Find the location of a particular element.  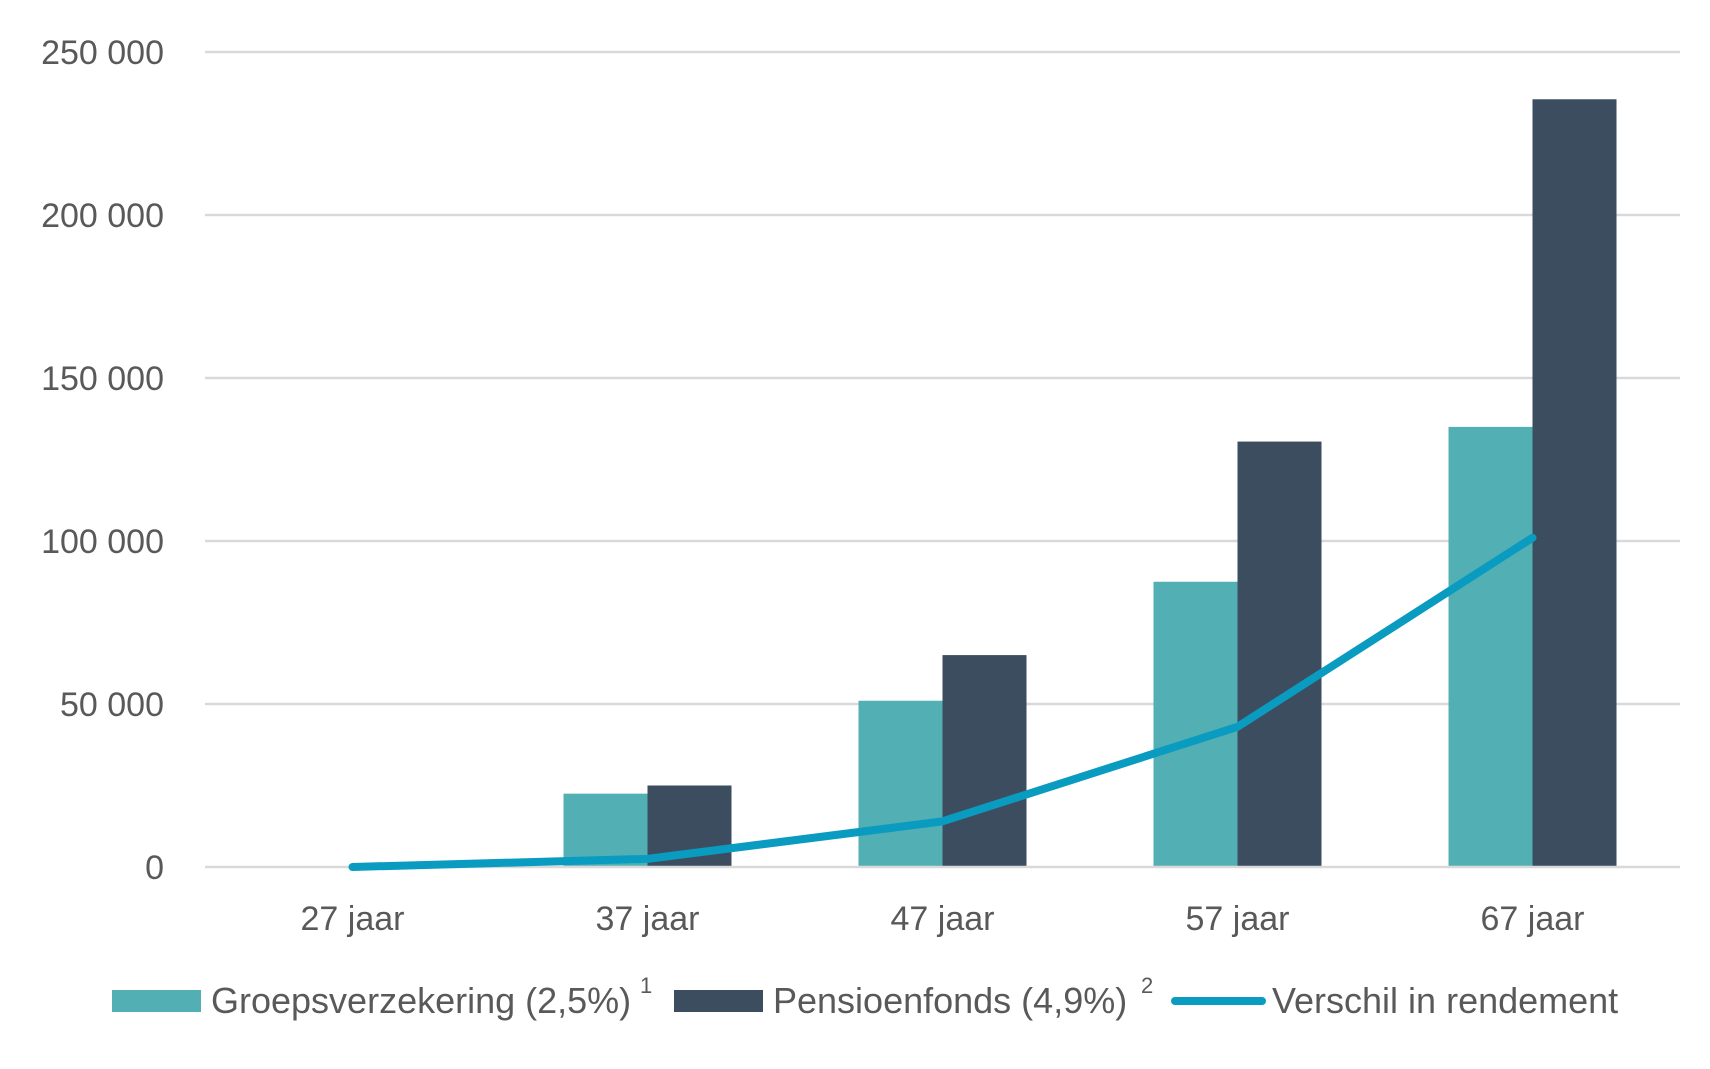

y-tick-label: 0 is located at coordinates (154, 868).